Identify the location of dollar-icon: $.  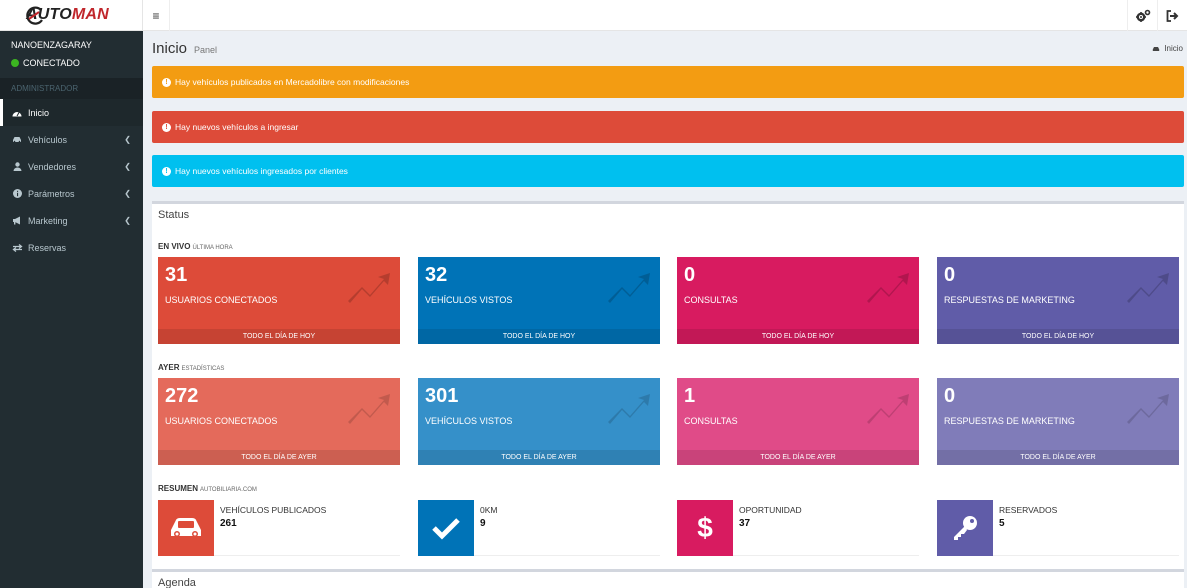
(705, 528).